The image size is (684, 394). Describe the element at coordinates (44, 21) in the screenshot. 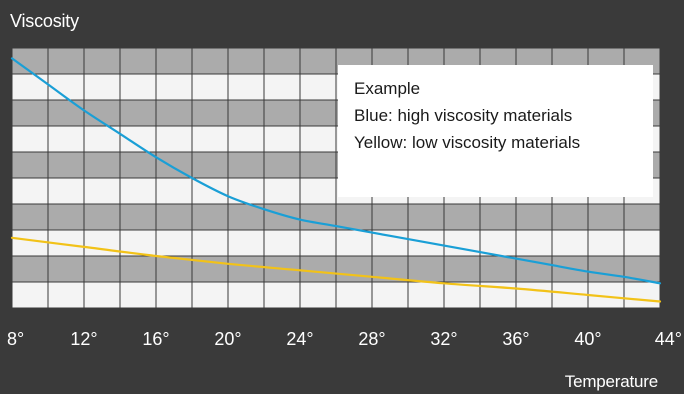

I see `y-axis-title: Viscosity` at that location.